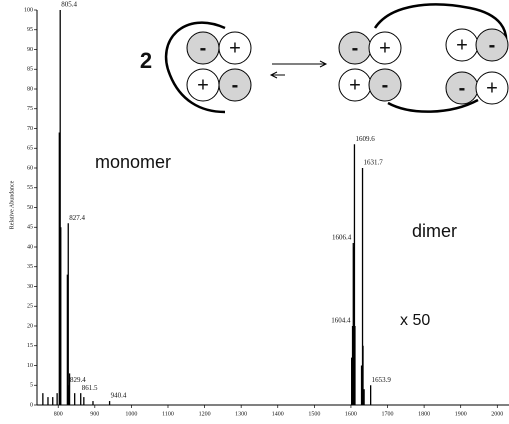 The image size is (509, 424). What do you see at coordinates (323, 64) in the screenshot?
I see `arrow-head` at bounding box center [323, 64].